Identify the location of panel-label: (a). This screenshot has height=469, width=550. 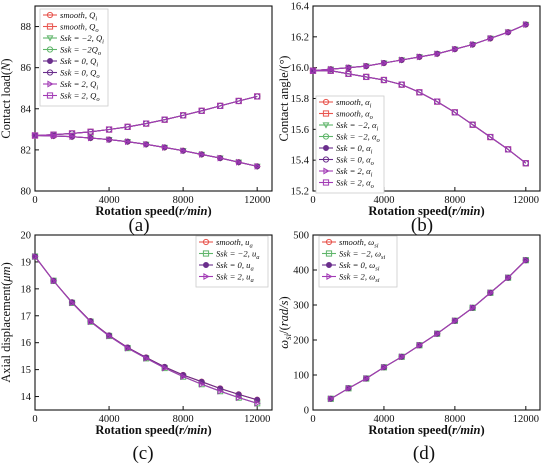
(138, 225).